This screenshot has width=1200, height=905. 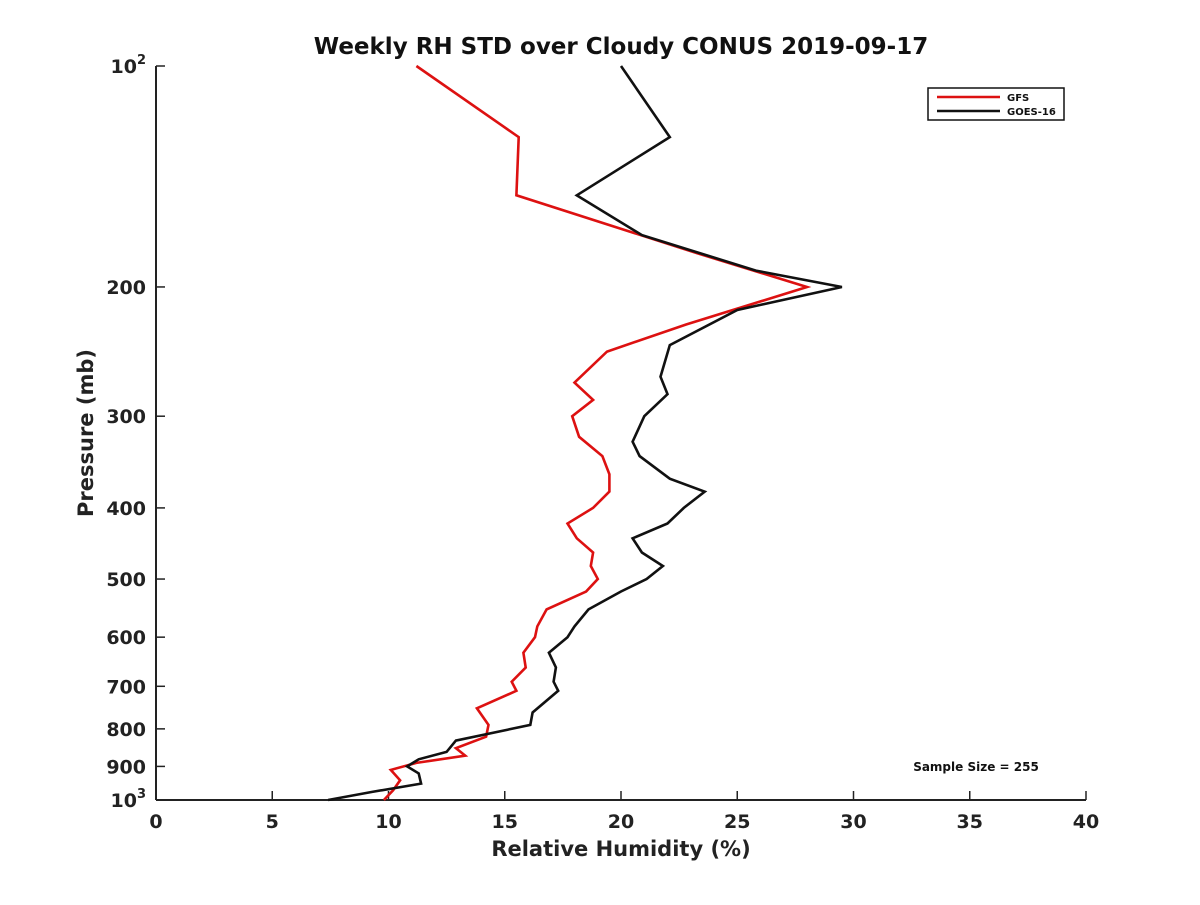 I want to click on x-tick-label: 0, so click(x=155, y=822).